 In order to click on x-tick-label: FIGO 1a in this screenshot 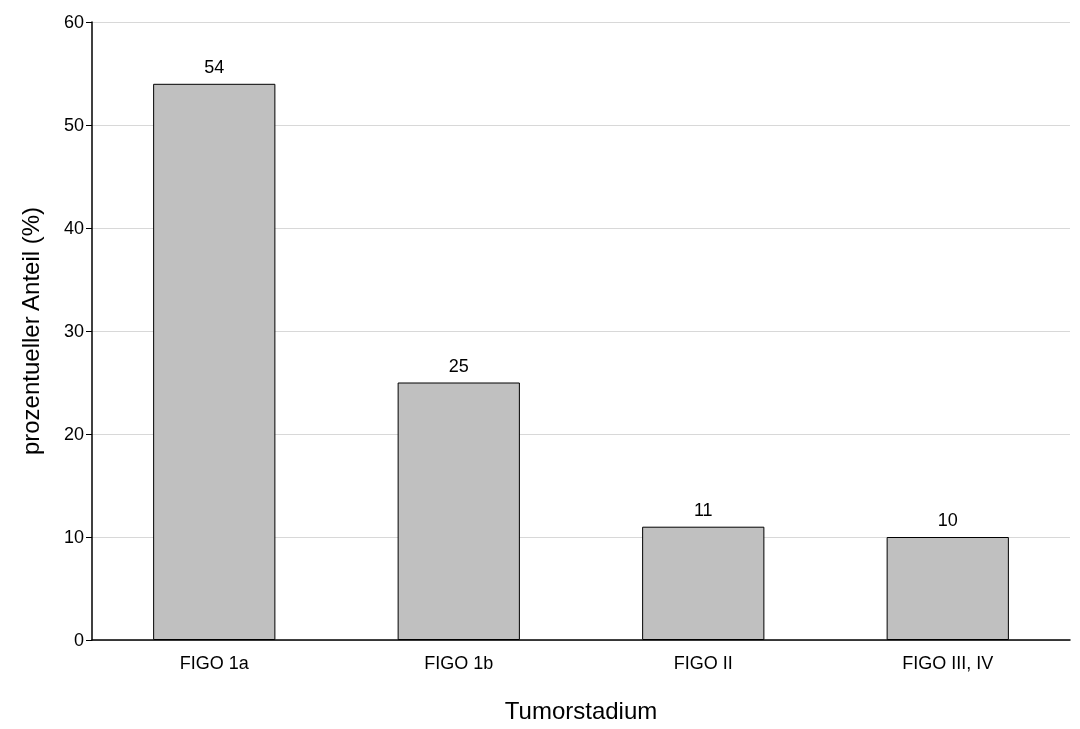, I will do `click(214, 663)`.